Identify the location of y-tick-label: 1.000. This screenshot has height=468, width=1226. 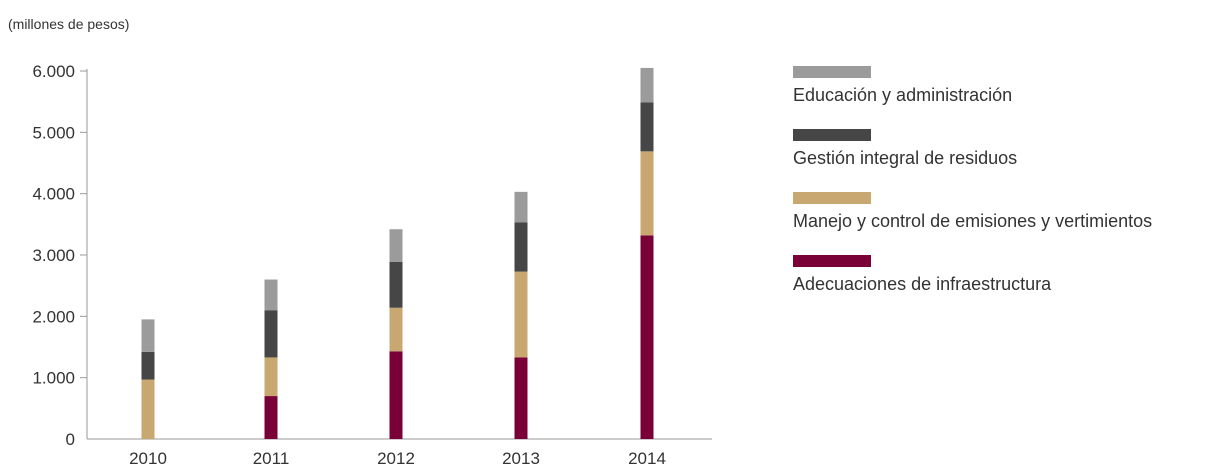
(53, 378).